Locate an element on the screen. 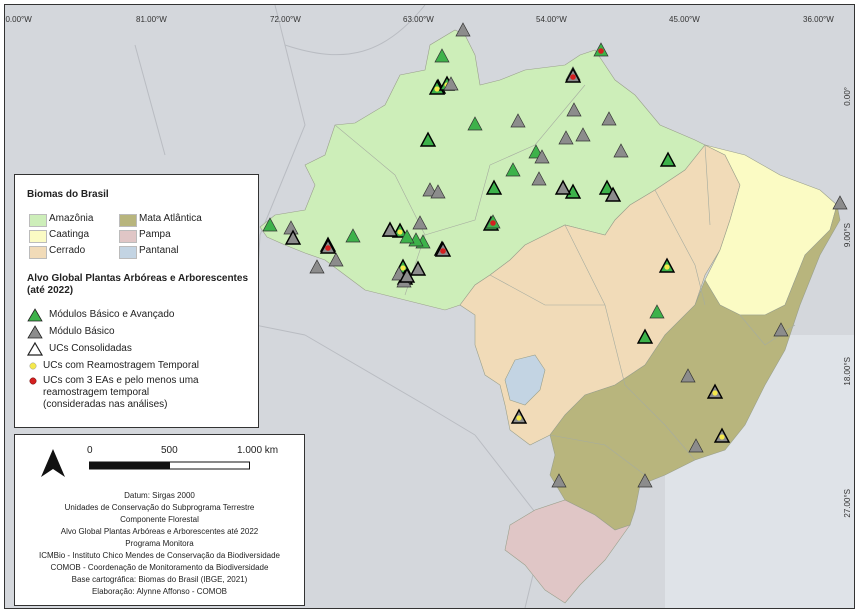  lon-tick: 72.00°W is located at coordinates (285, 19).